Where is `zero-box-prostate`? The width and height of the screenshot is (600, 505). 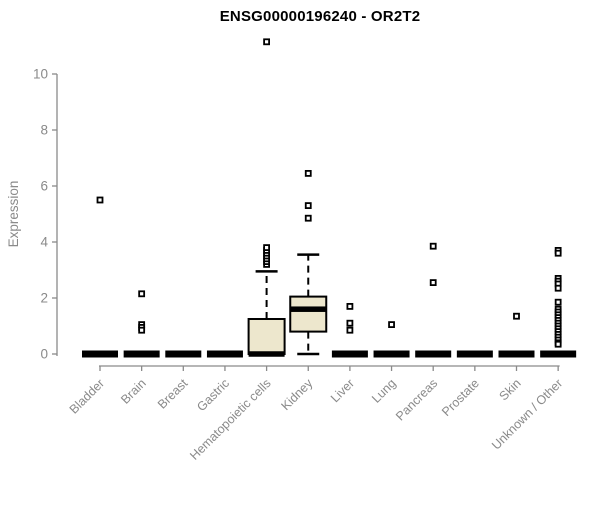
zero-box-prostate is located at coordinates (474, 354).